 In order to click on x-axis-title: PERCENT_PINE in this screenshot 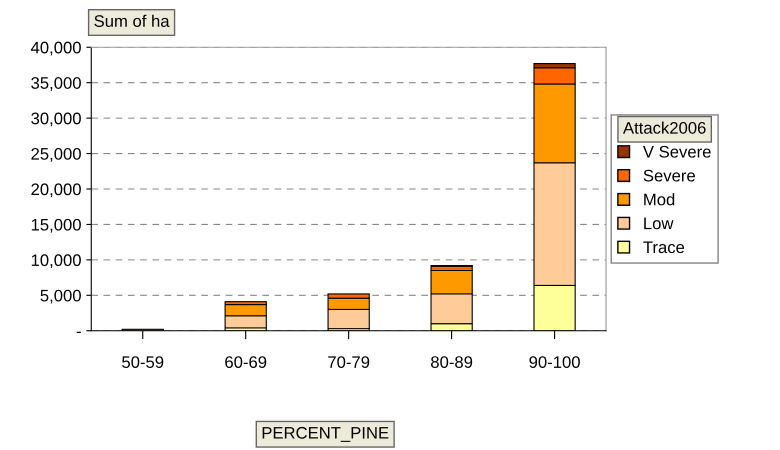, I will do `click(325, 434)`.